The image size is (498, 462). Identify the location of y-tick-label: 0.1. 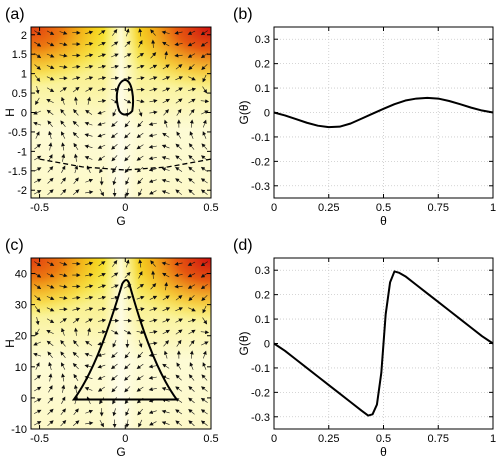
(262, 89).